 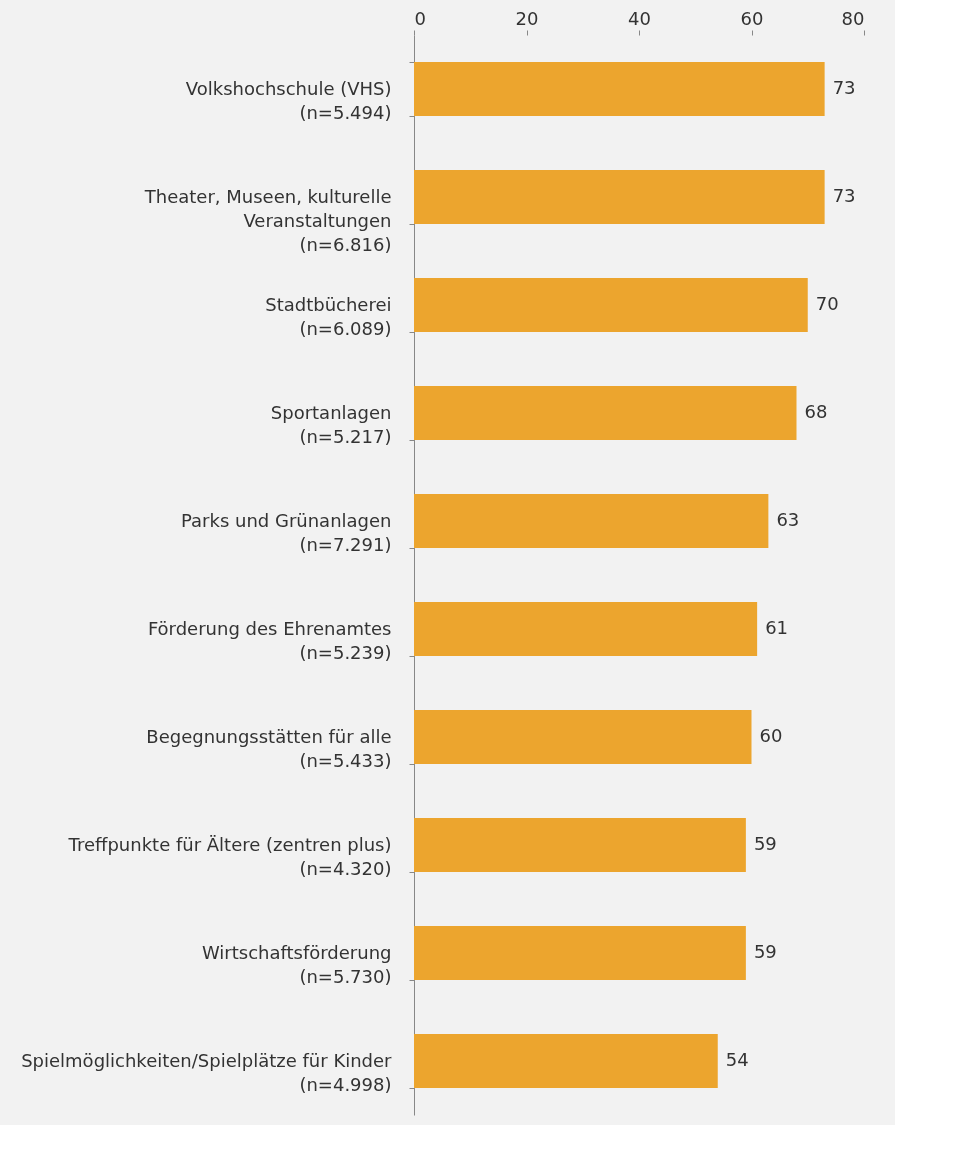 I want to click on y-tick-label: Theater, Museen, kulturelle Veranstaltungen (n=6.816), so click(x=267, y=220).